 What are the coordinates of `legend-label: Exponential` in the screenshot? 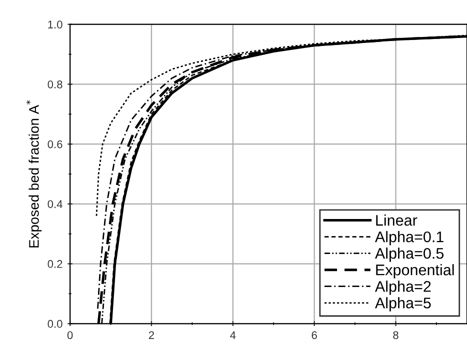 It's located at (415, 271).